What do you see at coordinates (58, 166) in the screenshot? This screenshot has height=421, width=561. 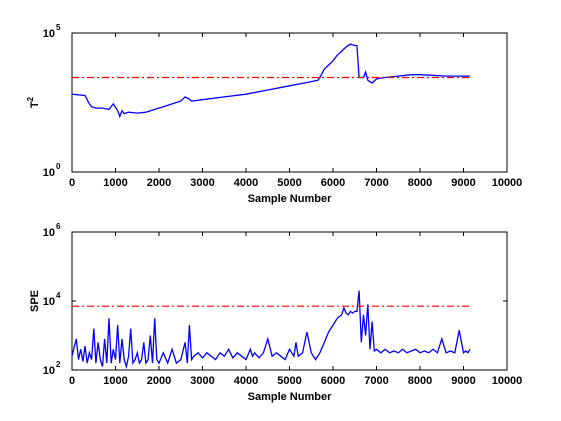 I see `y-tick-label-exponent: 0` at bounding box center [58, 166].